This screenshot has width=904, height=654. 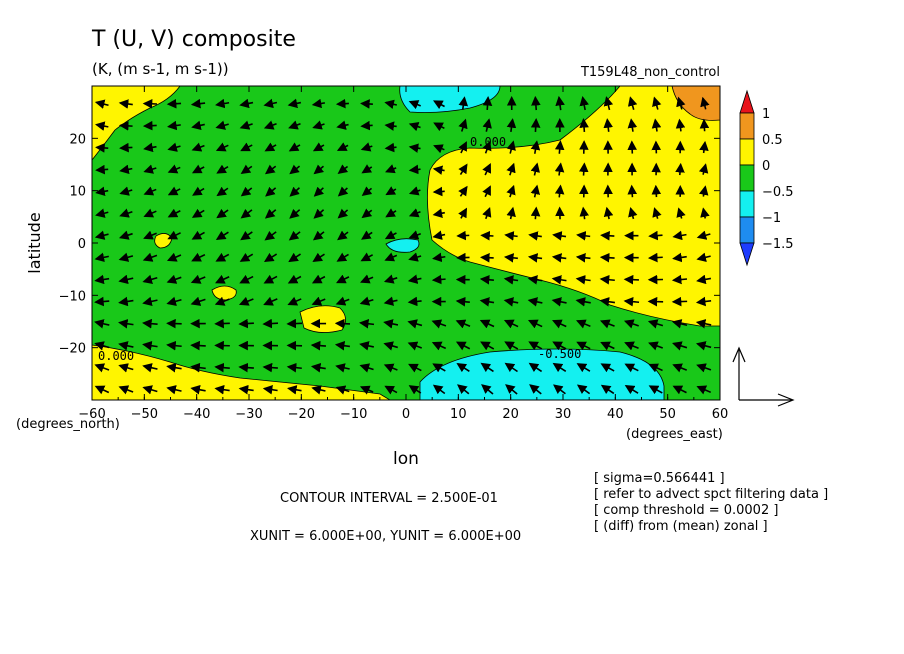 I want to click on contour-label: 0.000, so click(x=488, y=142).